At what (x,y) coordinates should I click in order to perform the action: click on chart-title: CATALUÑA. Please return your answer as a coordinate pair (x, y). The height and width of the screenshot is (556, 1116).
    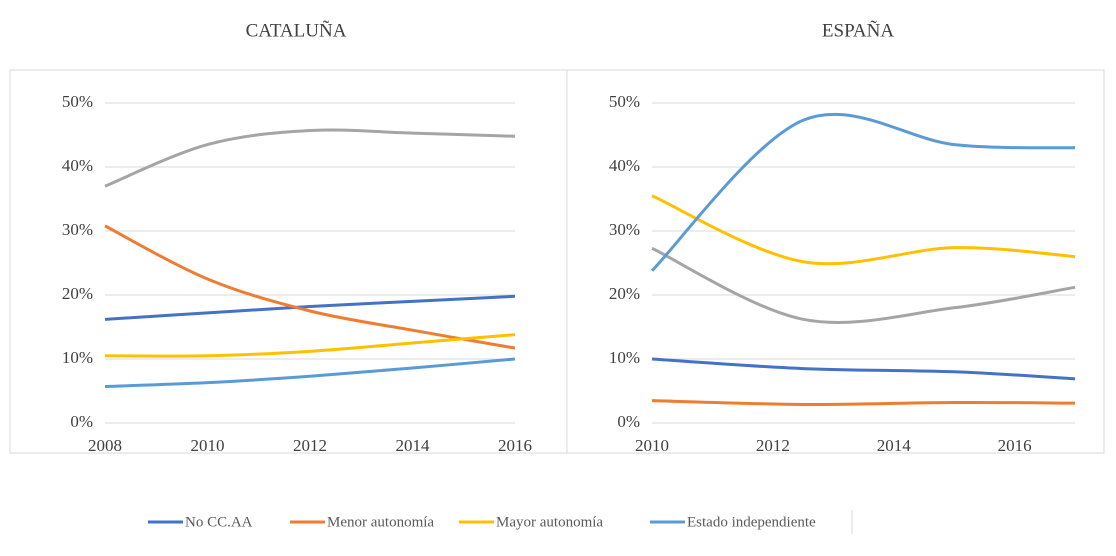
    Looking at the image, I should click on (296, 30).